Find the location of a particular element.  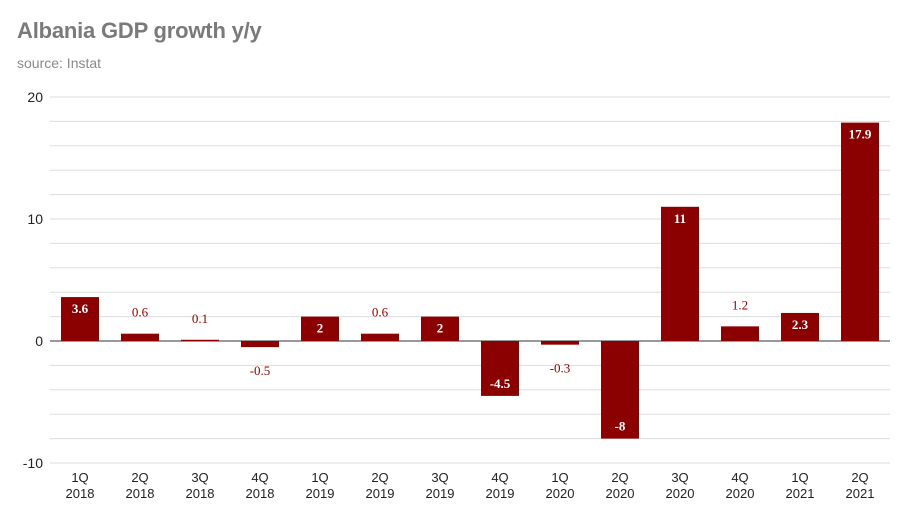

data-label: 17.9 is located at coordinates (860, 134).